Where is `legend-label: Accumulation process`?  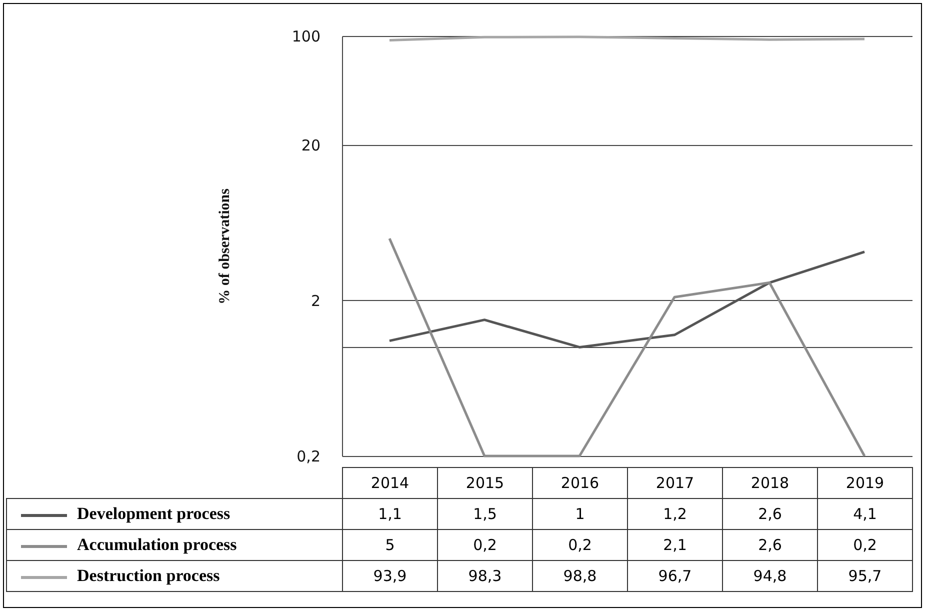 legend-label: Accumulation process is located at coordinates (174, 545).